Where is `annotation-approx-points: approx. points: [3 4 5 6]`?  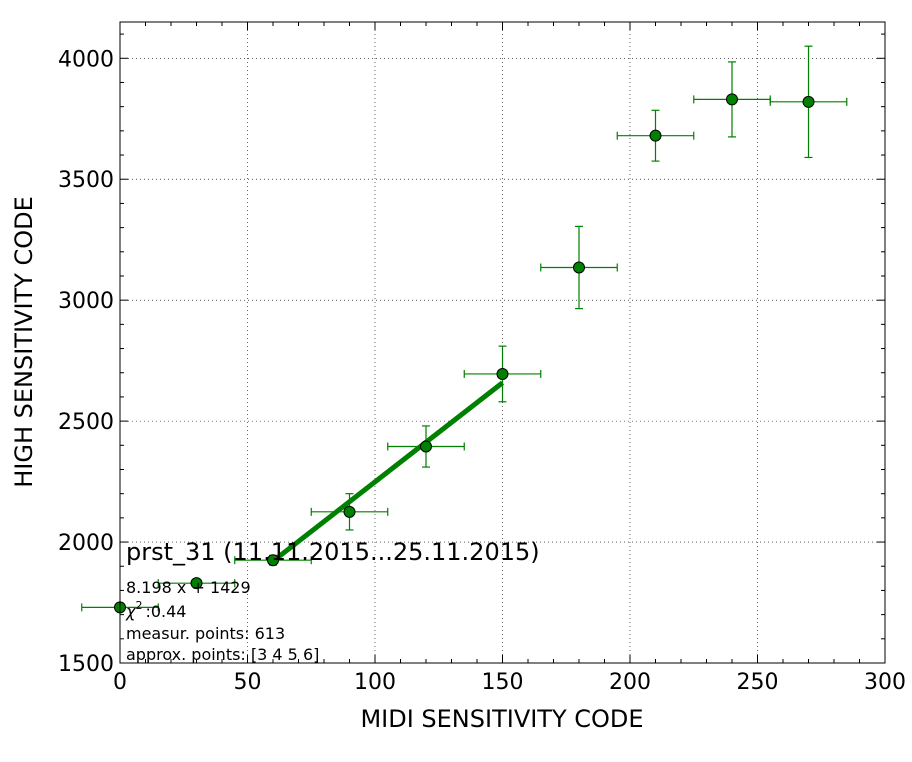 annotation-approx-points: approx. points: [3 4 5 6] is located at coordinates (222, 654).